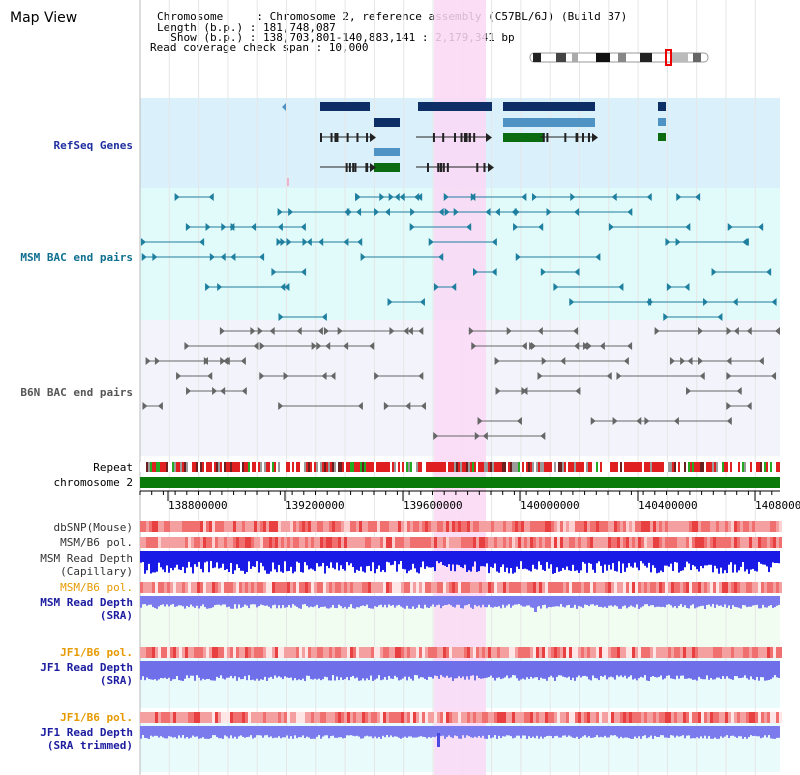 The height and width of the screenshot is (775, 800). I want to click on track-label-refseq: RefSeq Genes, so click(93, 145).